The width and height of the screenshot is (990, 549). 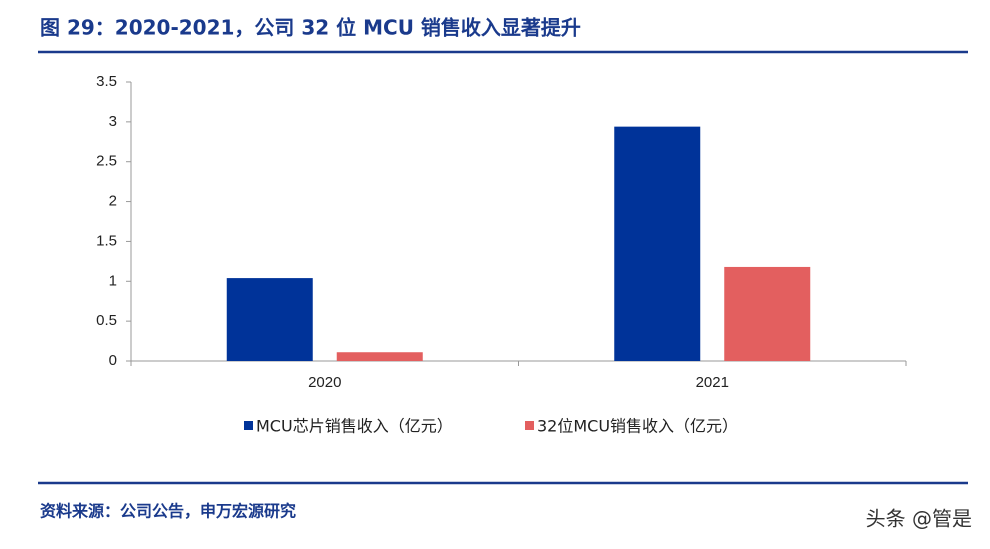 What do you see at coordinates (106, 240) in the screenshot?
I see `y-tick-label: 1.5` at bounding box center [106, 240].